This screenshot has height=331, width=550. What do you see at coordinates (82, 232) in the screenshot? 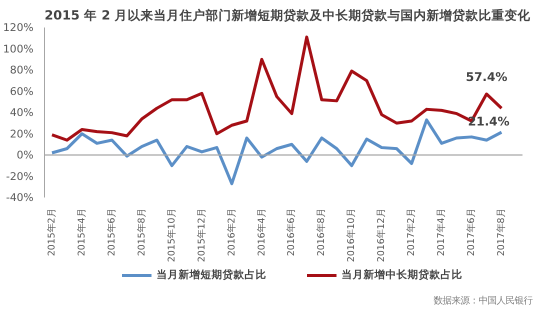
I see `x-tick-label: 2015年4月` at bounding box center [82, 232].